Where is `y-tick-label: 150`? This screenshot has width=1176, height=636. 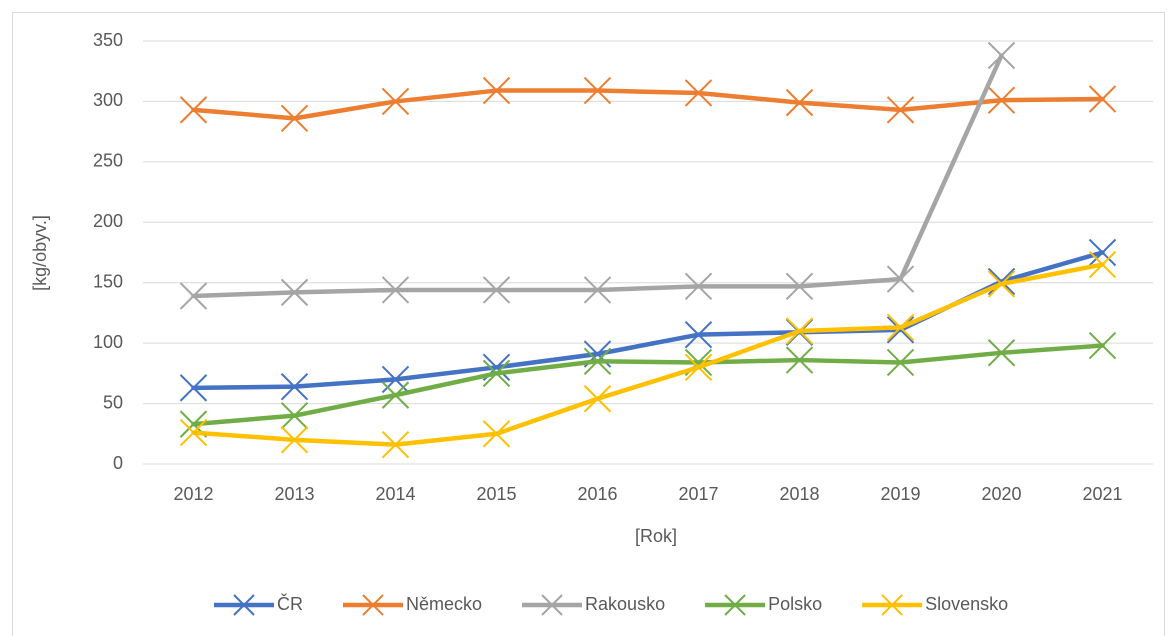 y-tick-label: 150 is located at coordinates (108, 281).